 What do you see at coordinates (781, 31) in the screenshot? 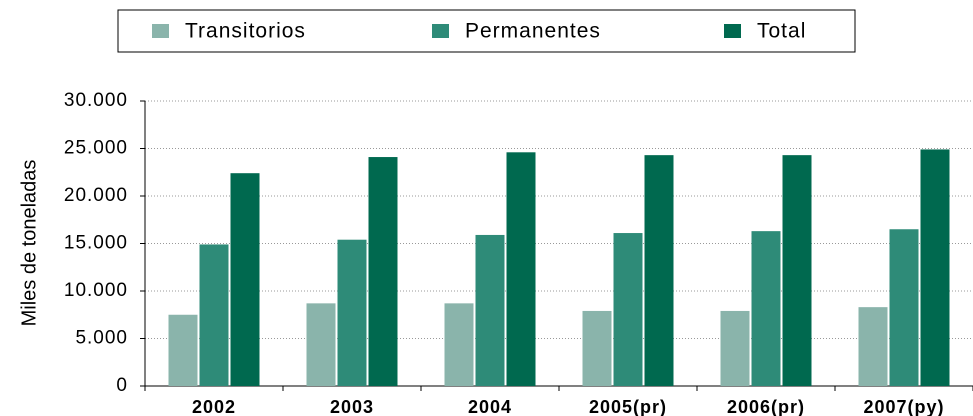
I see `legend-label: Total` at bounding box center [781, 31].